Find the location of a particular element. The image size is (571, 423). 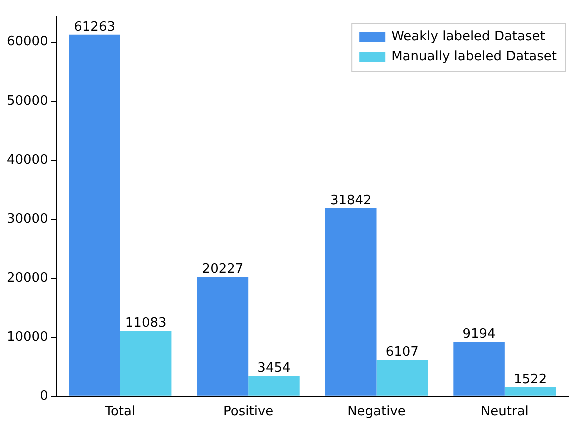

x-tick-label: Negative is located at coordinates (377, 412).